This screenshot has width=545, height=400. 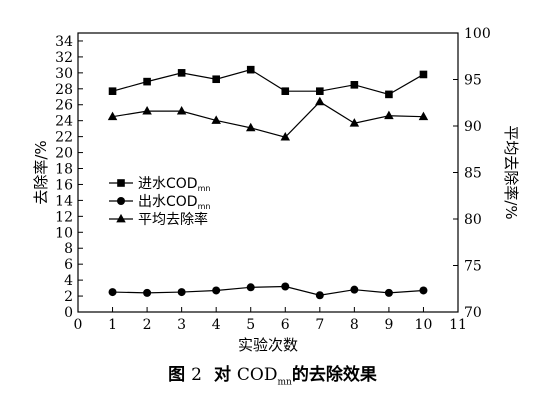 What do you see at coordinates (121, 218) in the screenshot?
I see `legend-marker-triangle` at bounding box center [121, 218].